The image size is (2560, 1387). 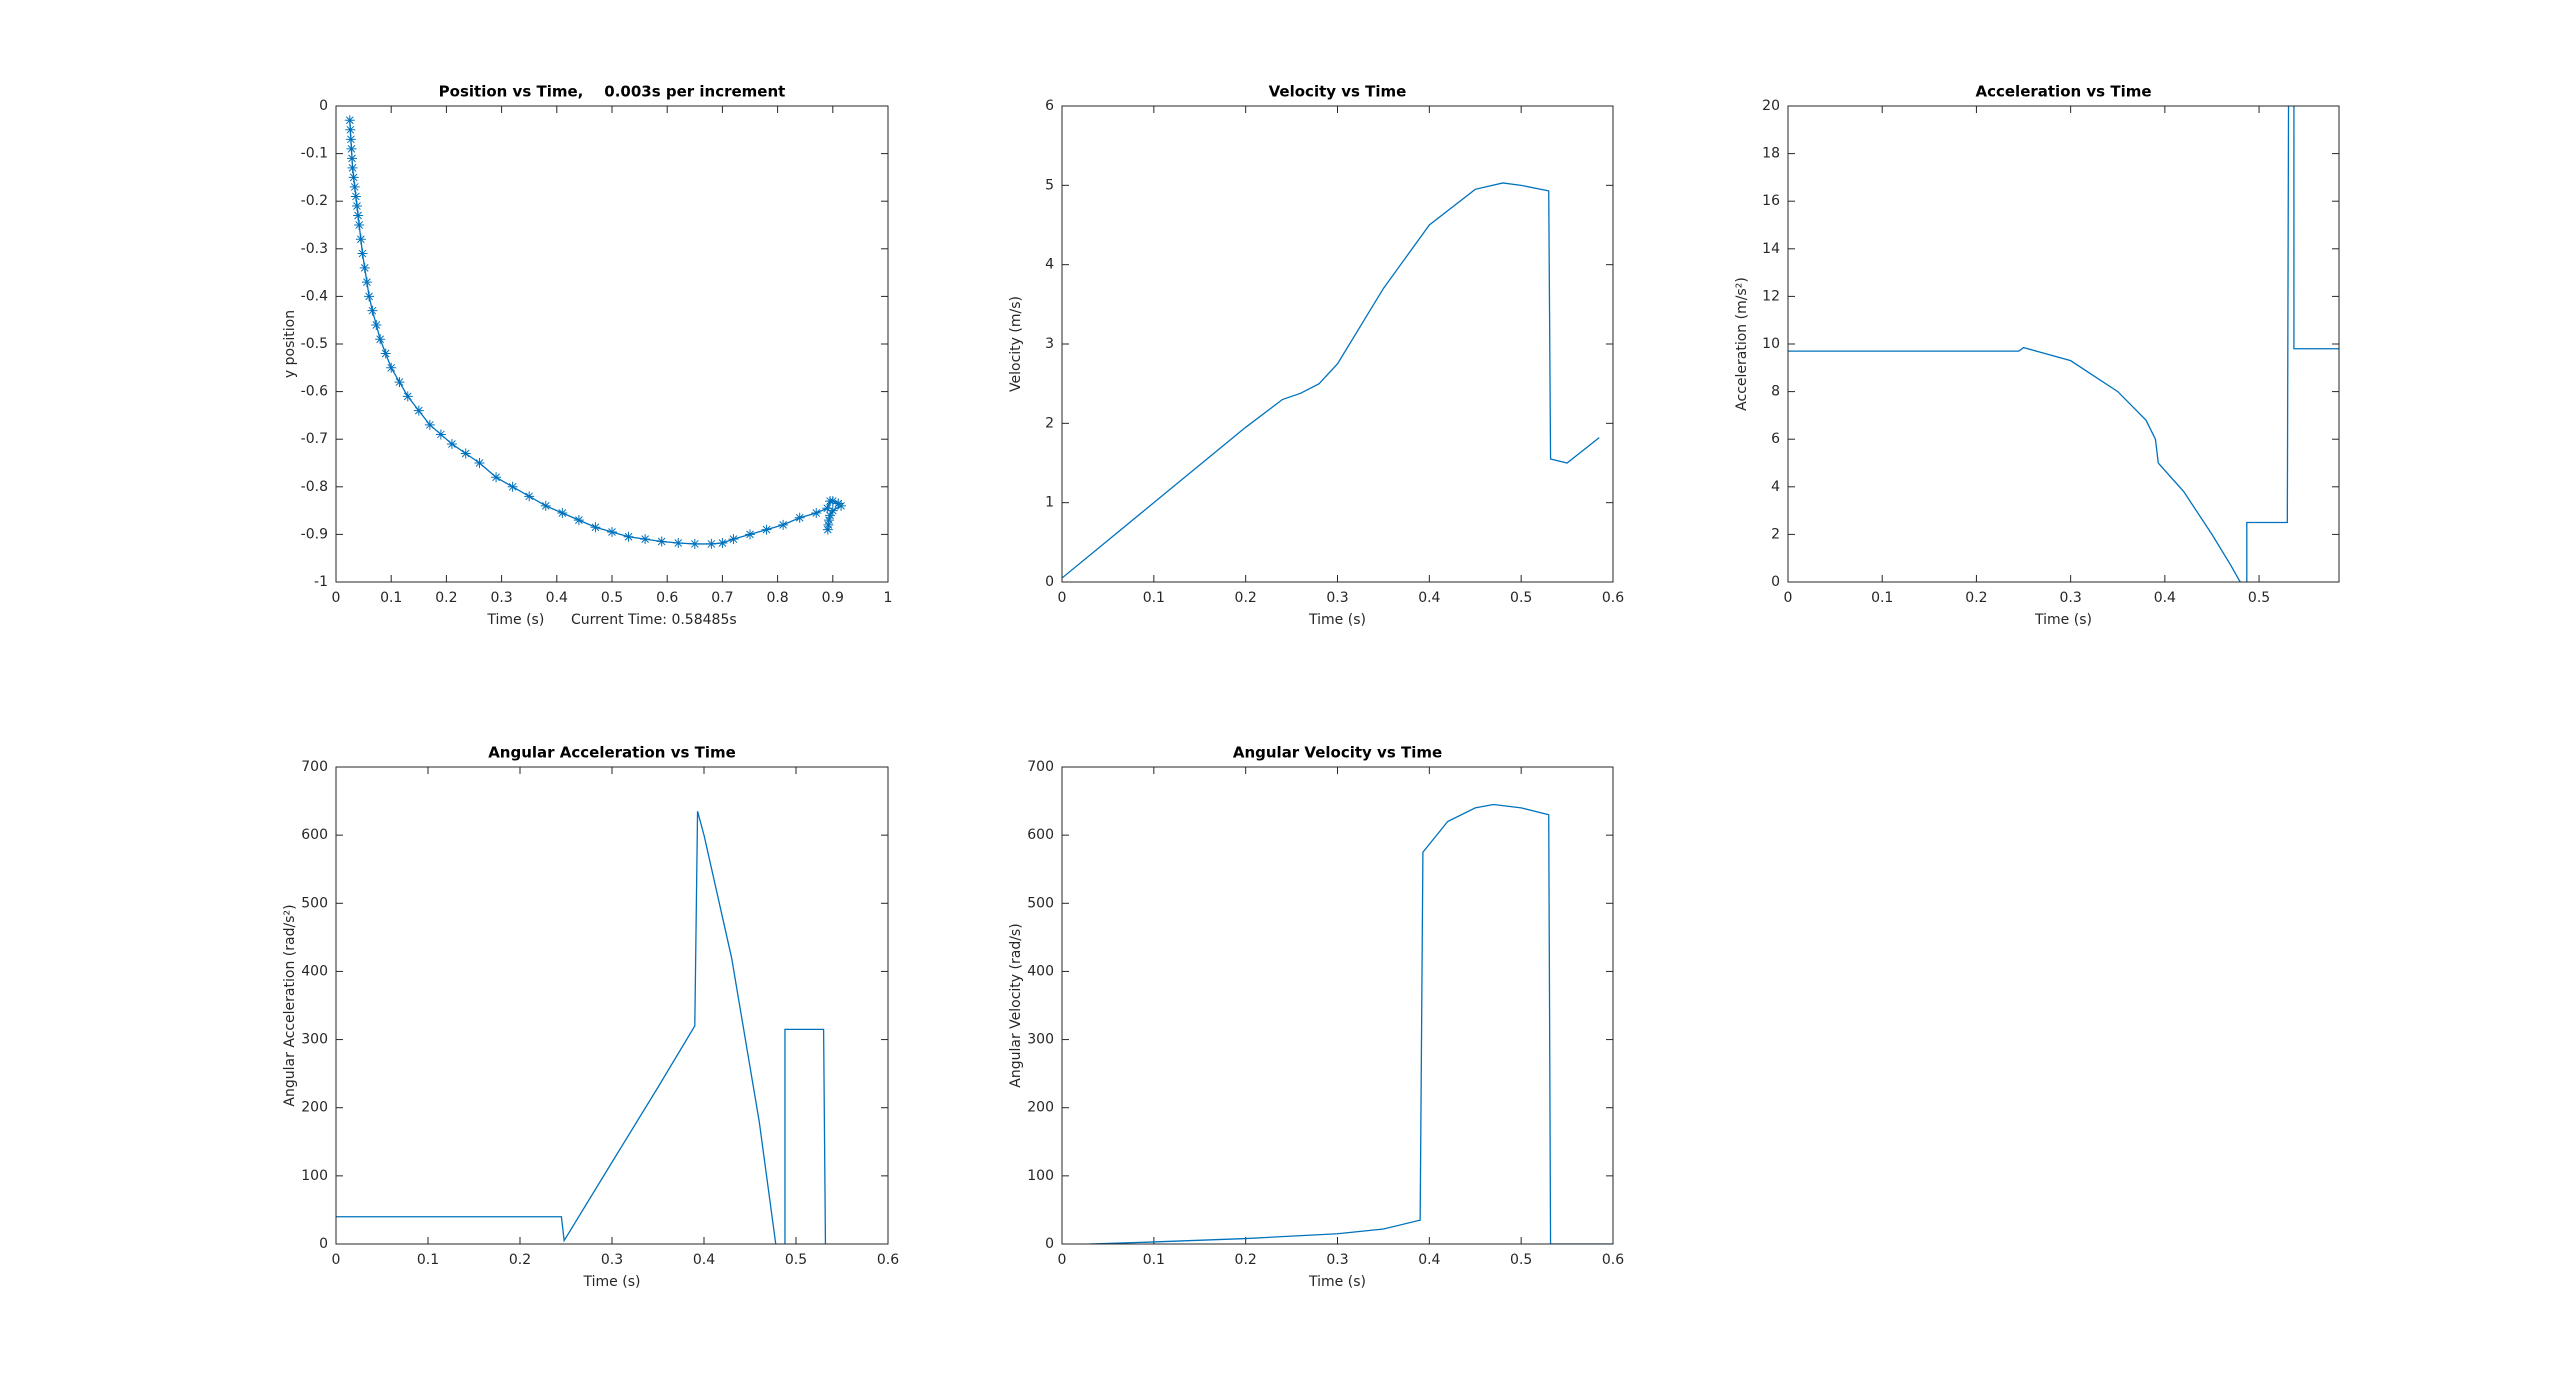 I want to click on y-tick-label: 10, so click(x=1771, y=344).